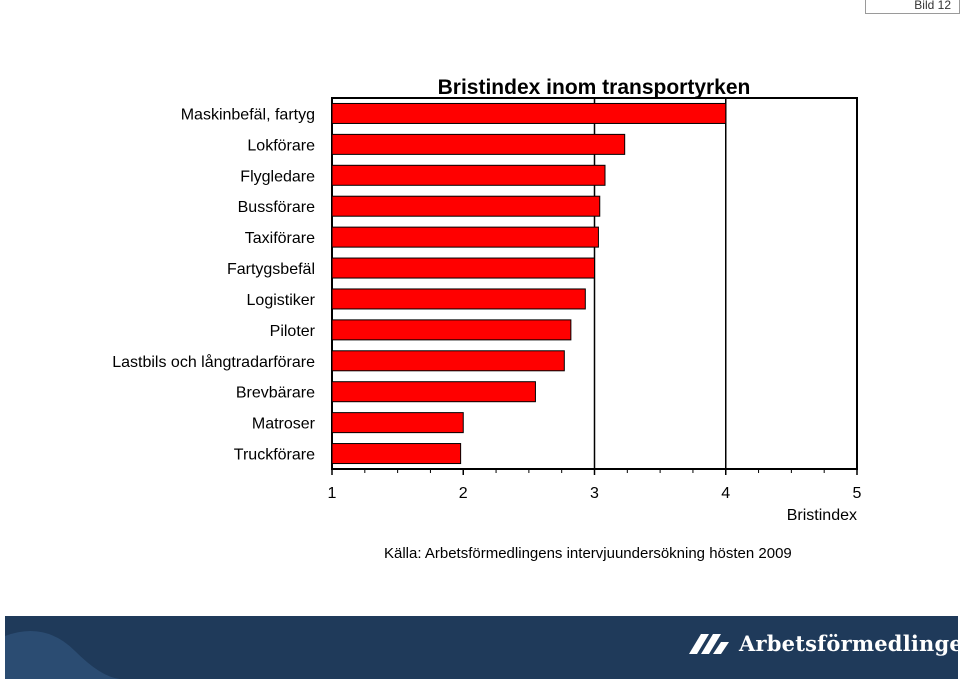 This screenshot has width=960, height=681. What do you see at coordinates (277, 176) in the screenshot?
I see `category-label: Flygledare` at bounding box center [277, 176].